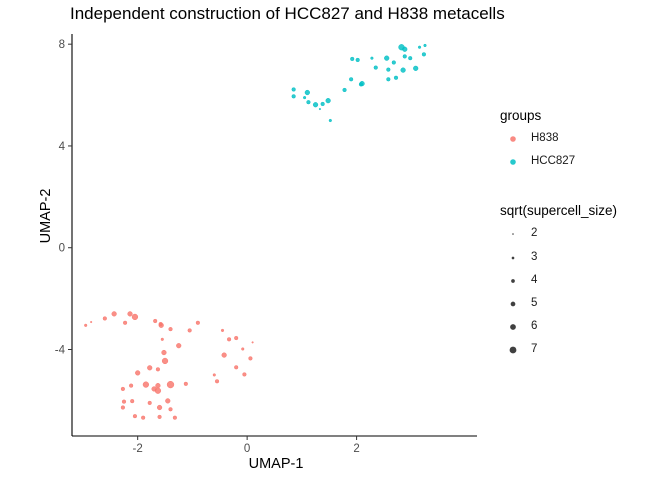  What do you see at coordinates (62, 249) in the screenshot?
I see `y-tick-label: 0` at bounding box center [62, 249].